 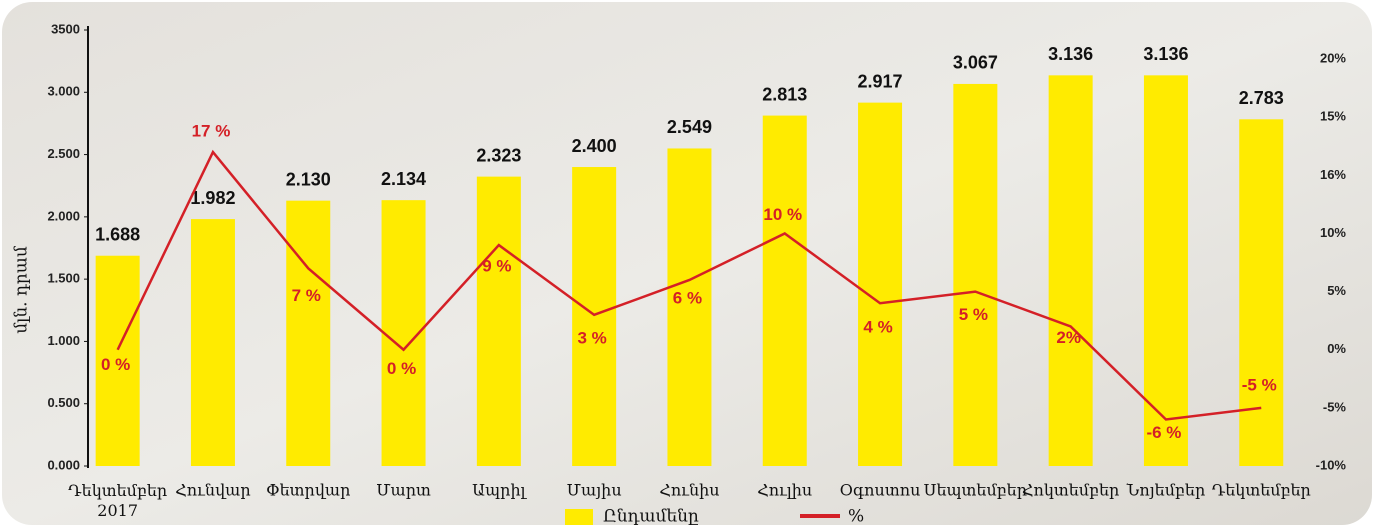 What do you see at coordinates (117, 234) in the screenshot?
I see `bar-value-label: 1.688` at bounding box center [117, 234].